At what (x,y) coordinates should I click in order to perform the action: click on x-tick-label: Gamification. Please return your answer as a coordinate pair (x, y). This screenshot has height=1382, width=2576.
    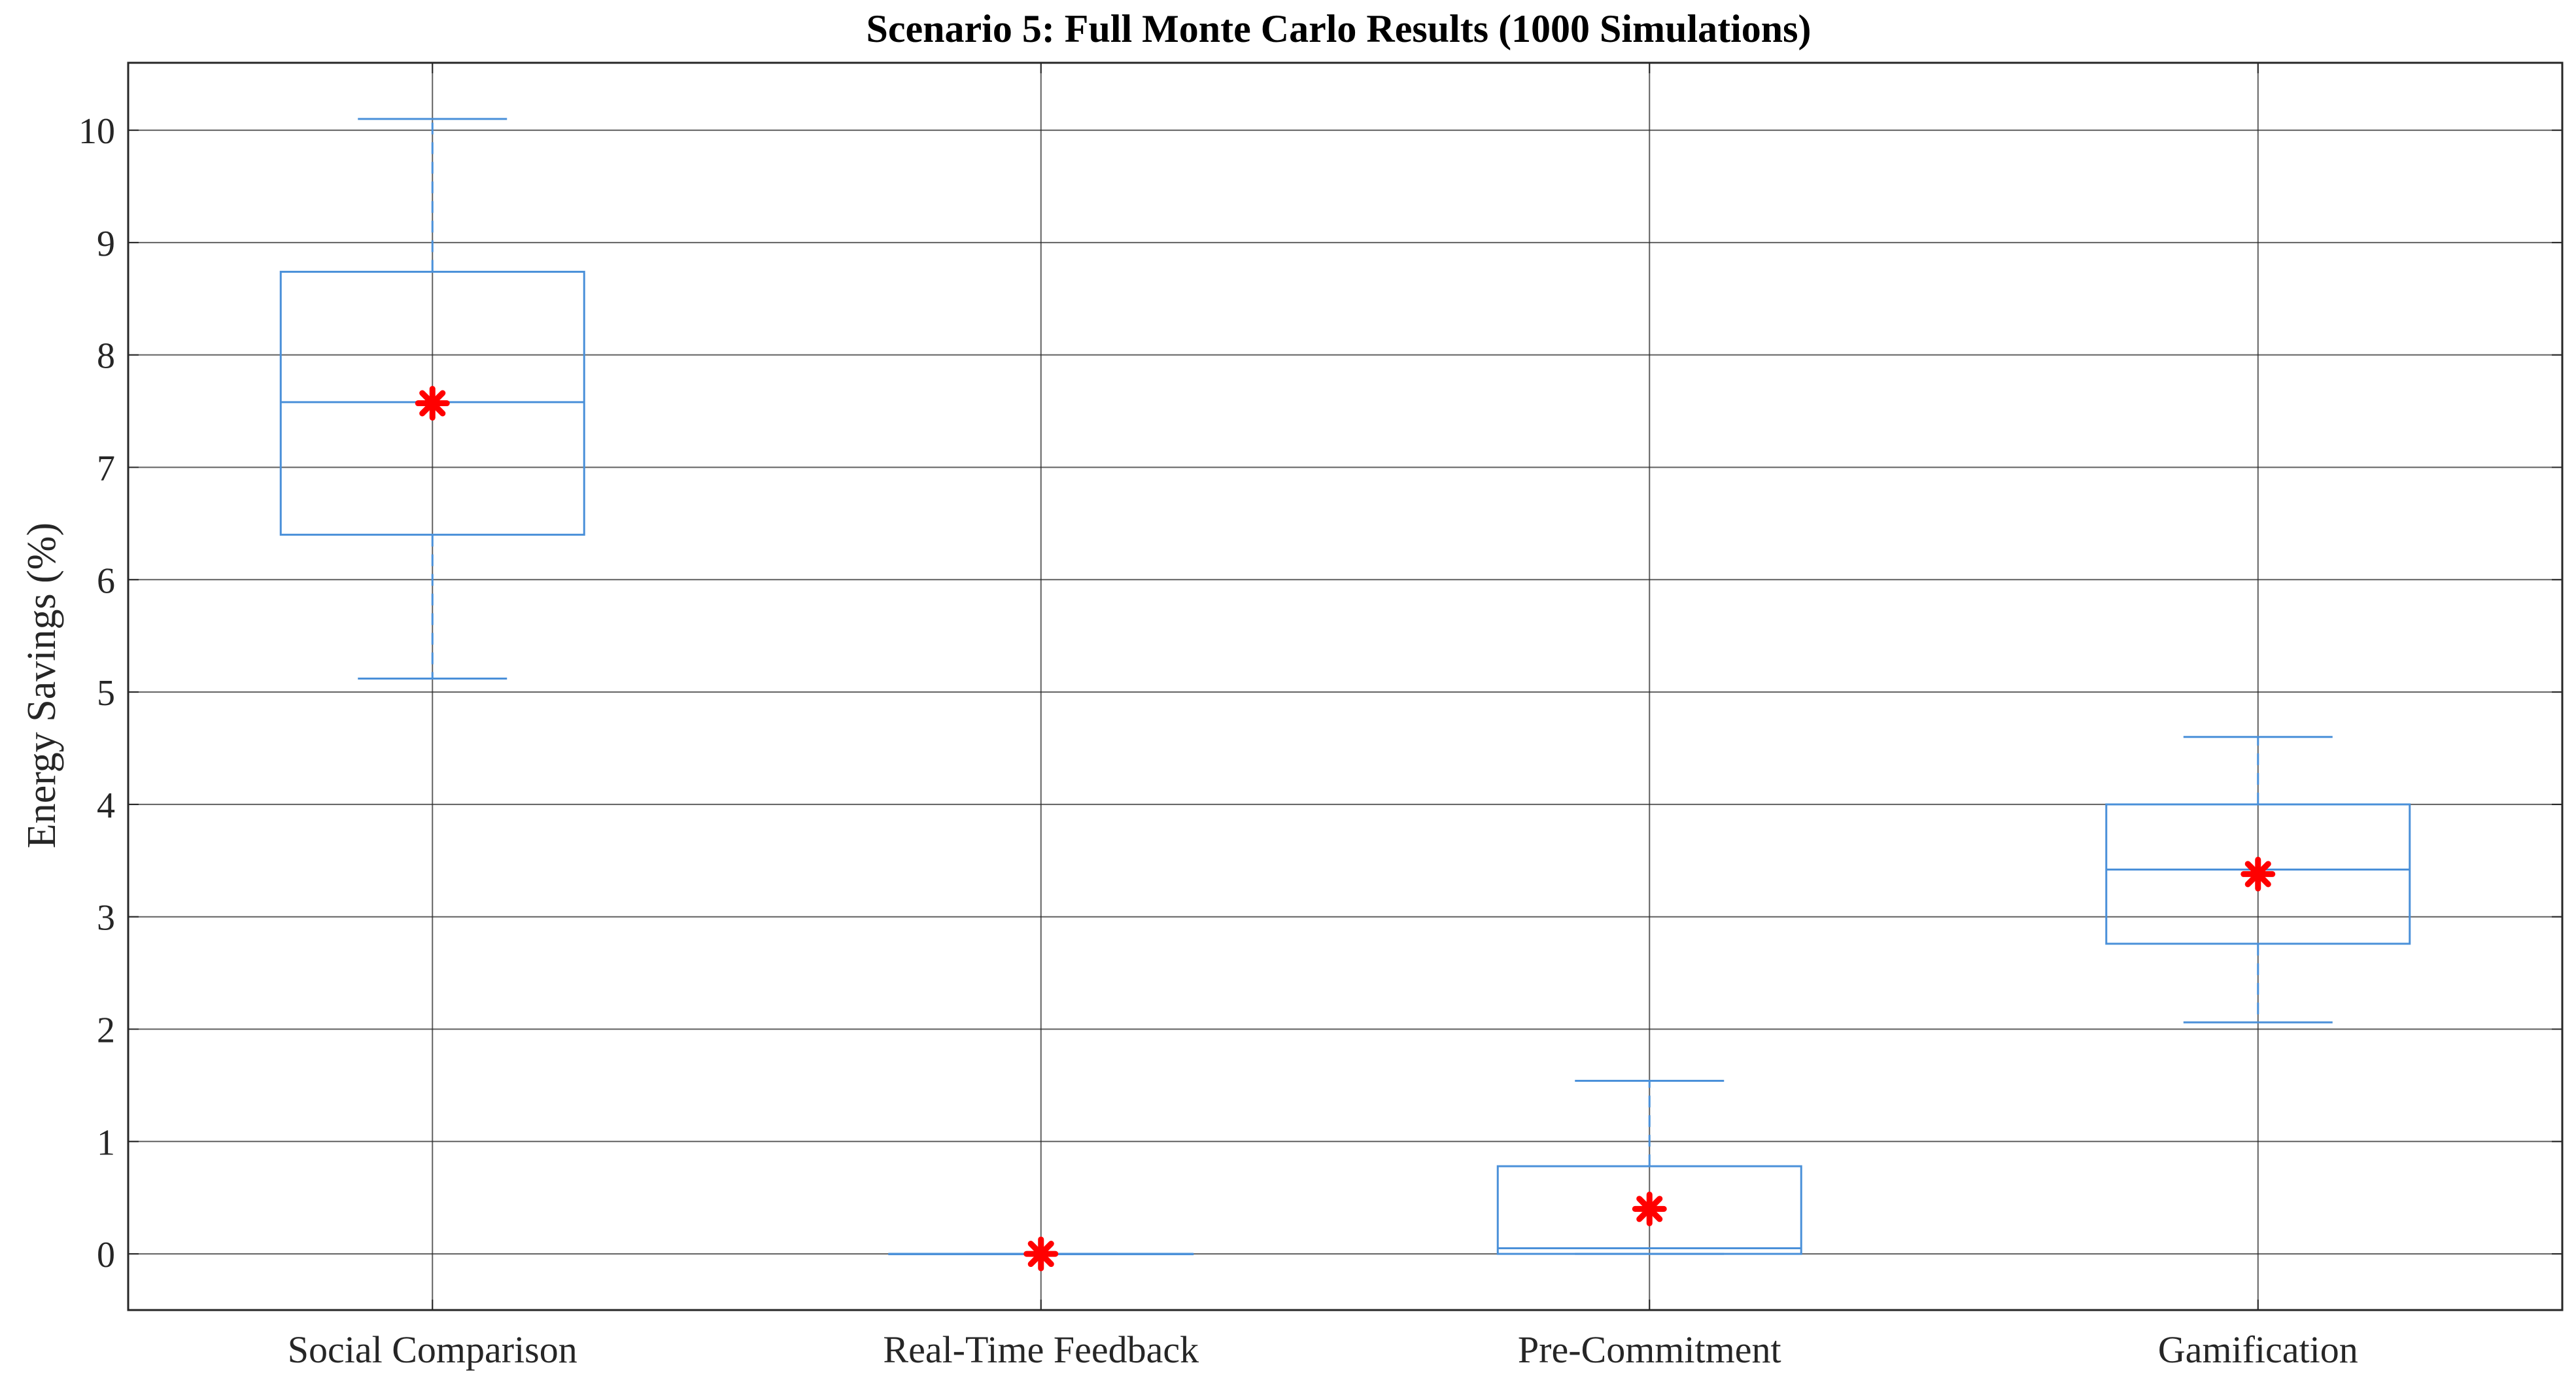
    Looking at the image, I should click on (2258, 1349).